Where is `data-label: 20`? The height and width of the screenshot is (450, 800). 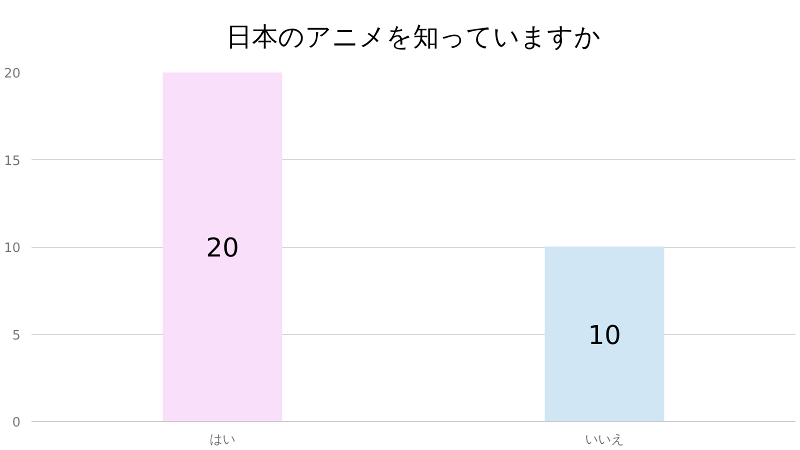 data-label: 20 is located at coordinates (223, 249).